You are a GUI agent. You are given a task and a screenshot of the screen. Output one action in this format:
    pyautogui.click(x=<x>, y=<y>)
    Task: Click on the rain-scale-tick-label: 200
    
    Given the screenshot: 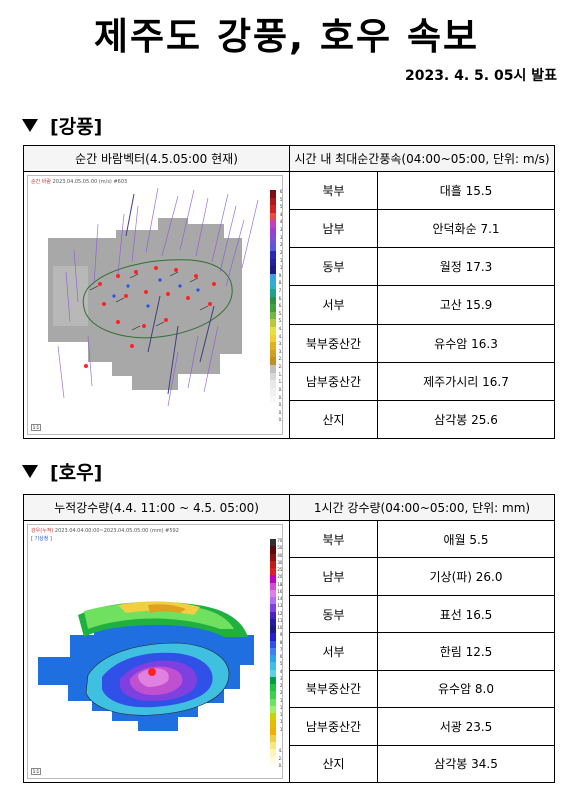 What is the action you would take?
    pyautogui.click(x=280, y=577)
    